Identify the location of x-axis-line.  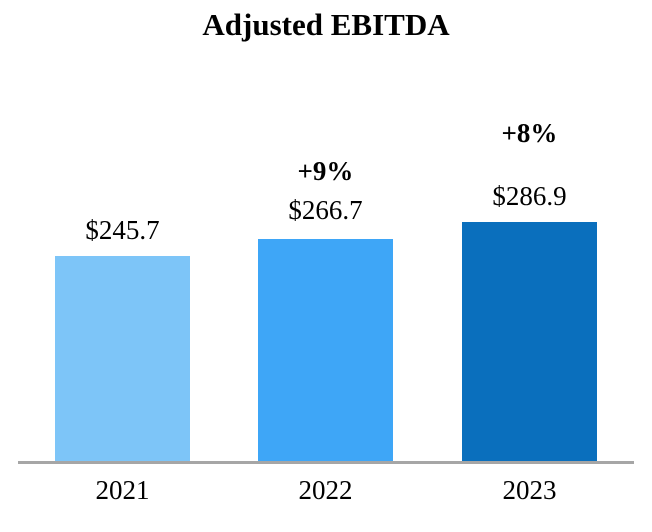
(326, 462).